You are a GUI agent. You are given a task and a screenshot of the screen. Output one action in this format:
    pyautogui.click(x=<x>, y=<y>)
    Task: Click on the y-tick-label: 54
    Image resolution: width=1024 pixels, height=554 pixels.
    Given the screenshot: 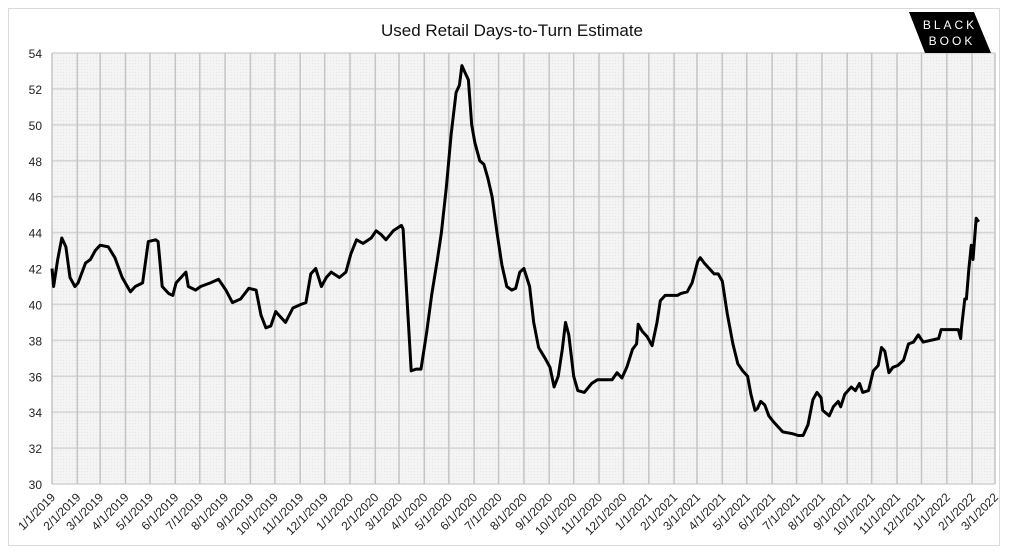 What is the action you would take?
    pyautogui.click(x=36, y=54)
    